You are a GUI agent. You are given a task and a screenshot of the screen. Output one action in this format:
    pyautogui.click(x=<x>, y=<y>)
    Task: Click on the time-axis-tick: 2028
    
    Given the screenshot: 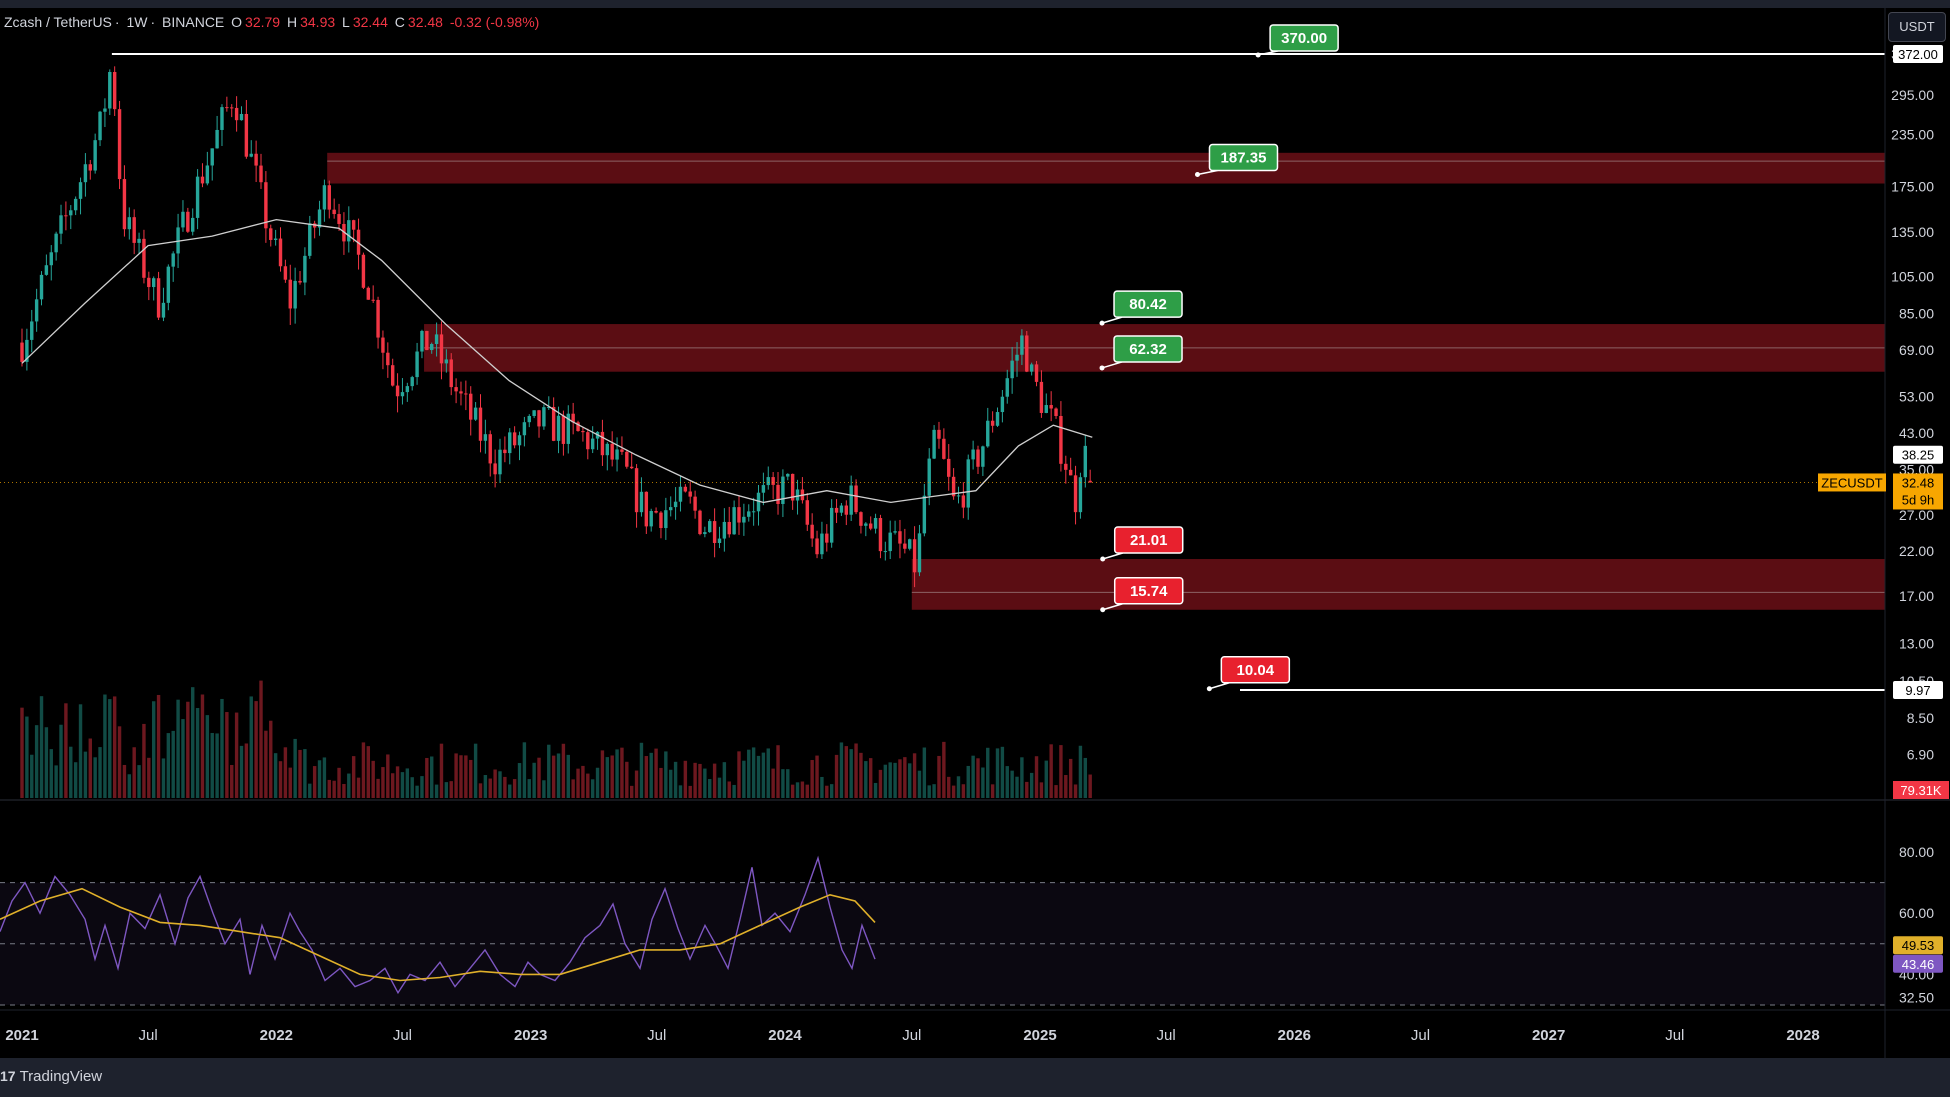 What is the action you would take?
    pyautogui.click(x=1802, y=1035)
    